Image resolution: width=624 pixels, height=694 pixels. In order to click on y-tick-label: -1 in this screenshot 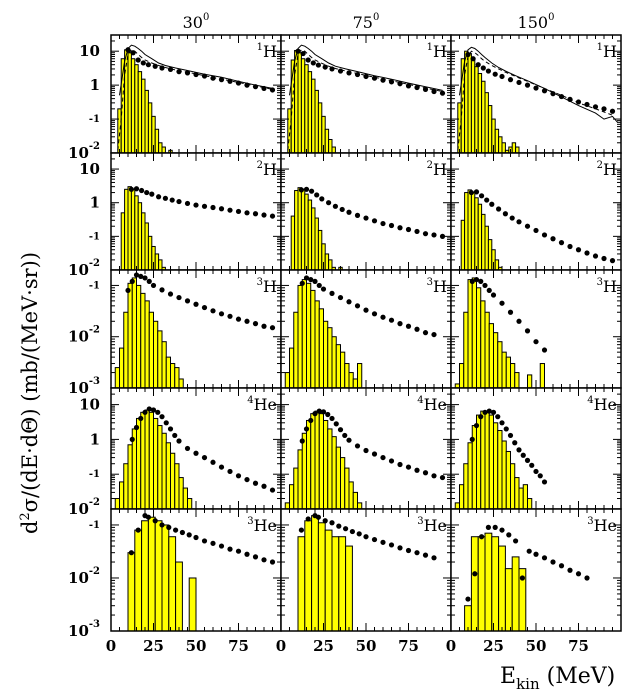, I will do `click(94, 236)`.